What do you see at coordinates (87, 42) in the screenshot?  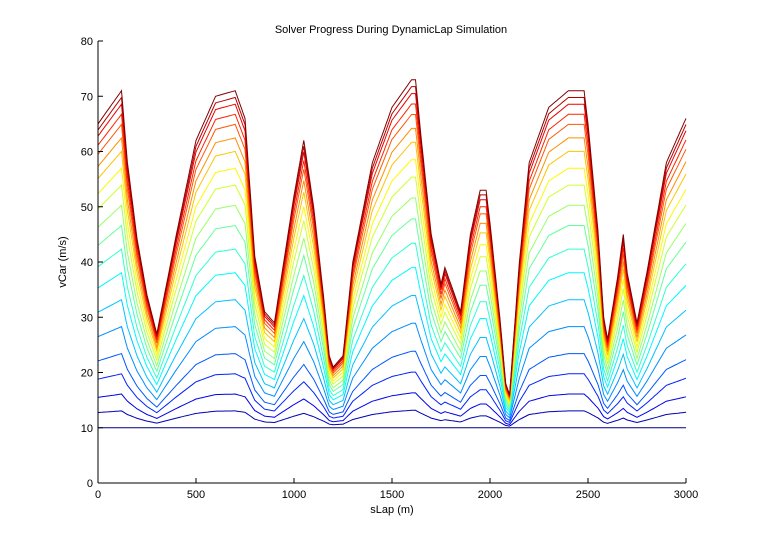 I see `y-tick-label: 80` at bounding box center [87, 42].